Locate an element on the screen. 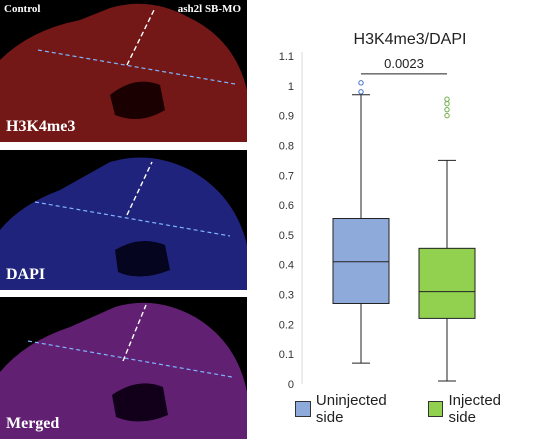  merged-panel: Merged is located at coordinates (123, 368).